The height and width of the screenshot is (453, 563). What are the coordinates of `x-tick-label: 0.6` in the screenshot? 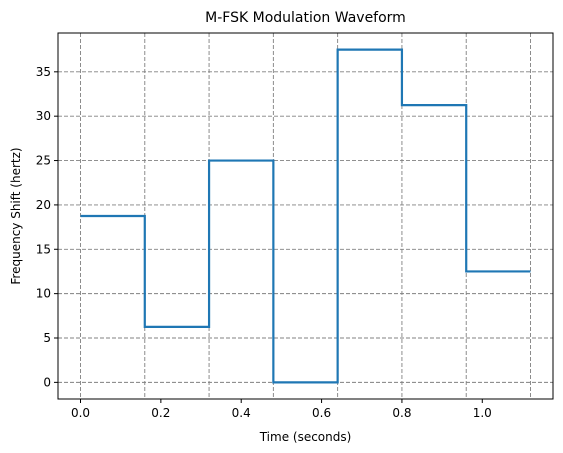 It's located at (321, 413).